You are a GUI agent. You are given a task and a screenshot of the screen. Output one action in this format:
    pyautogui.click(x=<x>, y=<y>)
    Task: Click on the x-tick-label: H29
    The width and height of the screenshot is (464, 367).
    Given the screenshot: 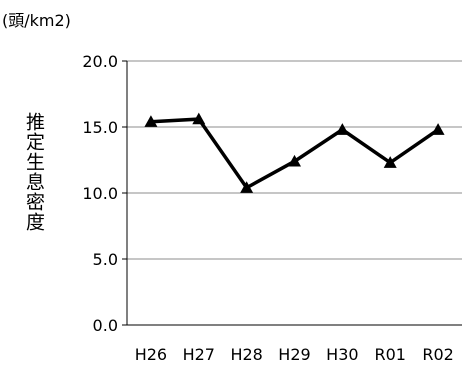 What is the action you would take?
    pyautogui.click(x=294, y=354)
    